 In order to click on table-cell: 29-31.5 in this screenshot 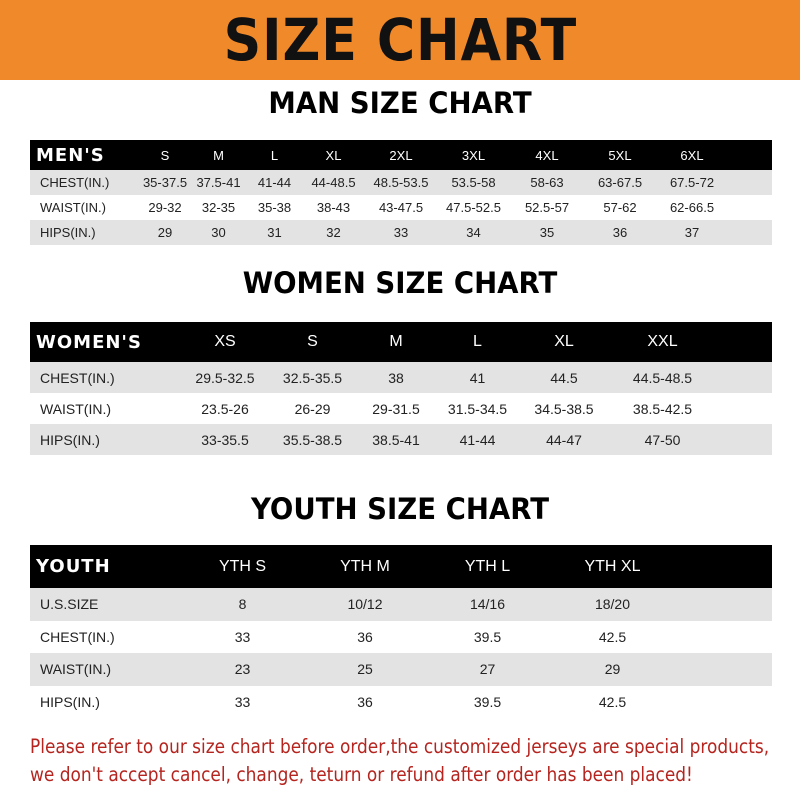, I will do `click(396, 408)`.